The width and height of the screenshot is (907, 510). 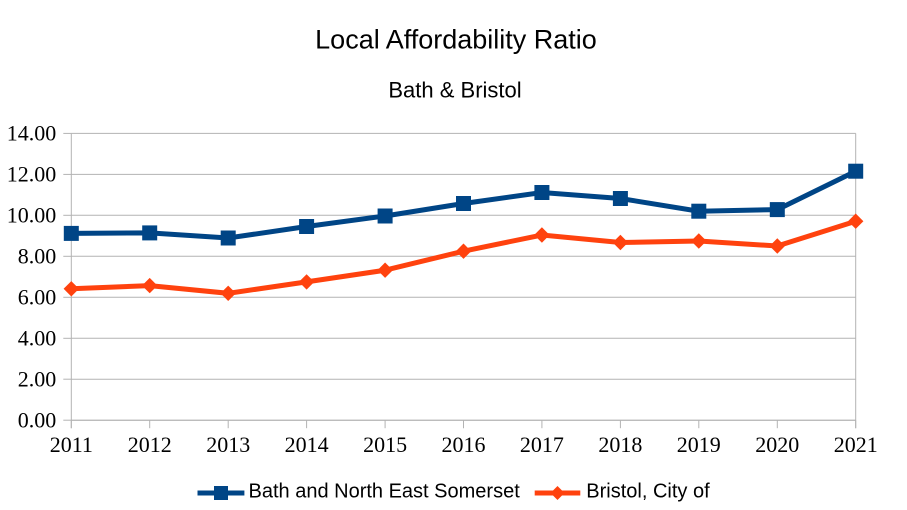 What do you see at coordinates (37, 256) in the screenshot?
I see `svg-text: 8.00` at bounding box center [37, 256].